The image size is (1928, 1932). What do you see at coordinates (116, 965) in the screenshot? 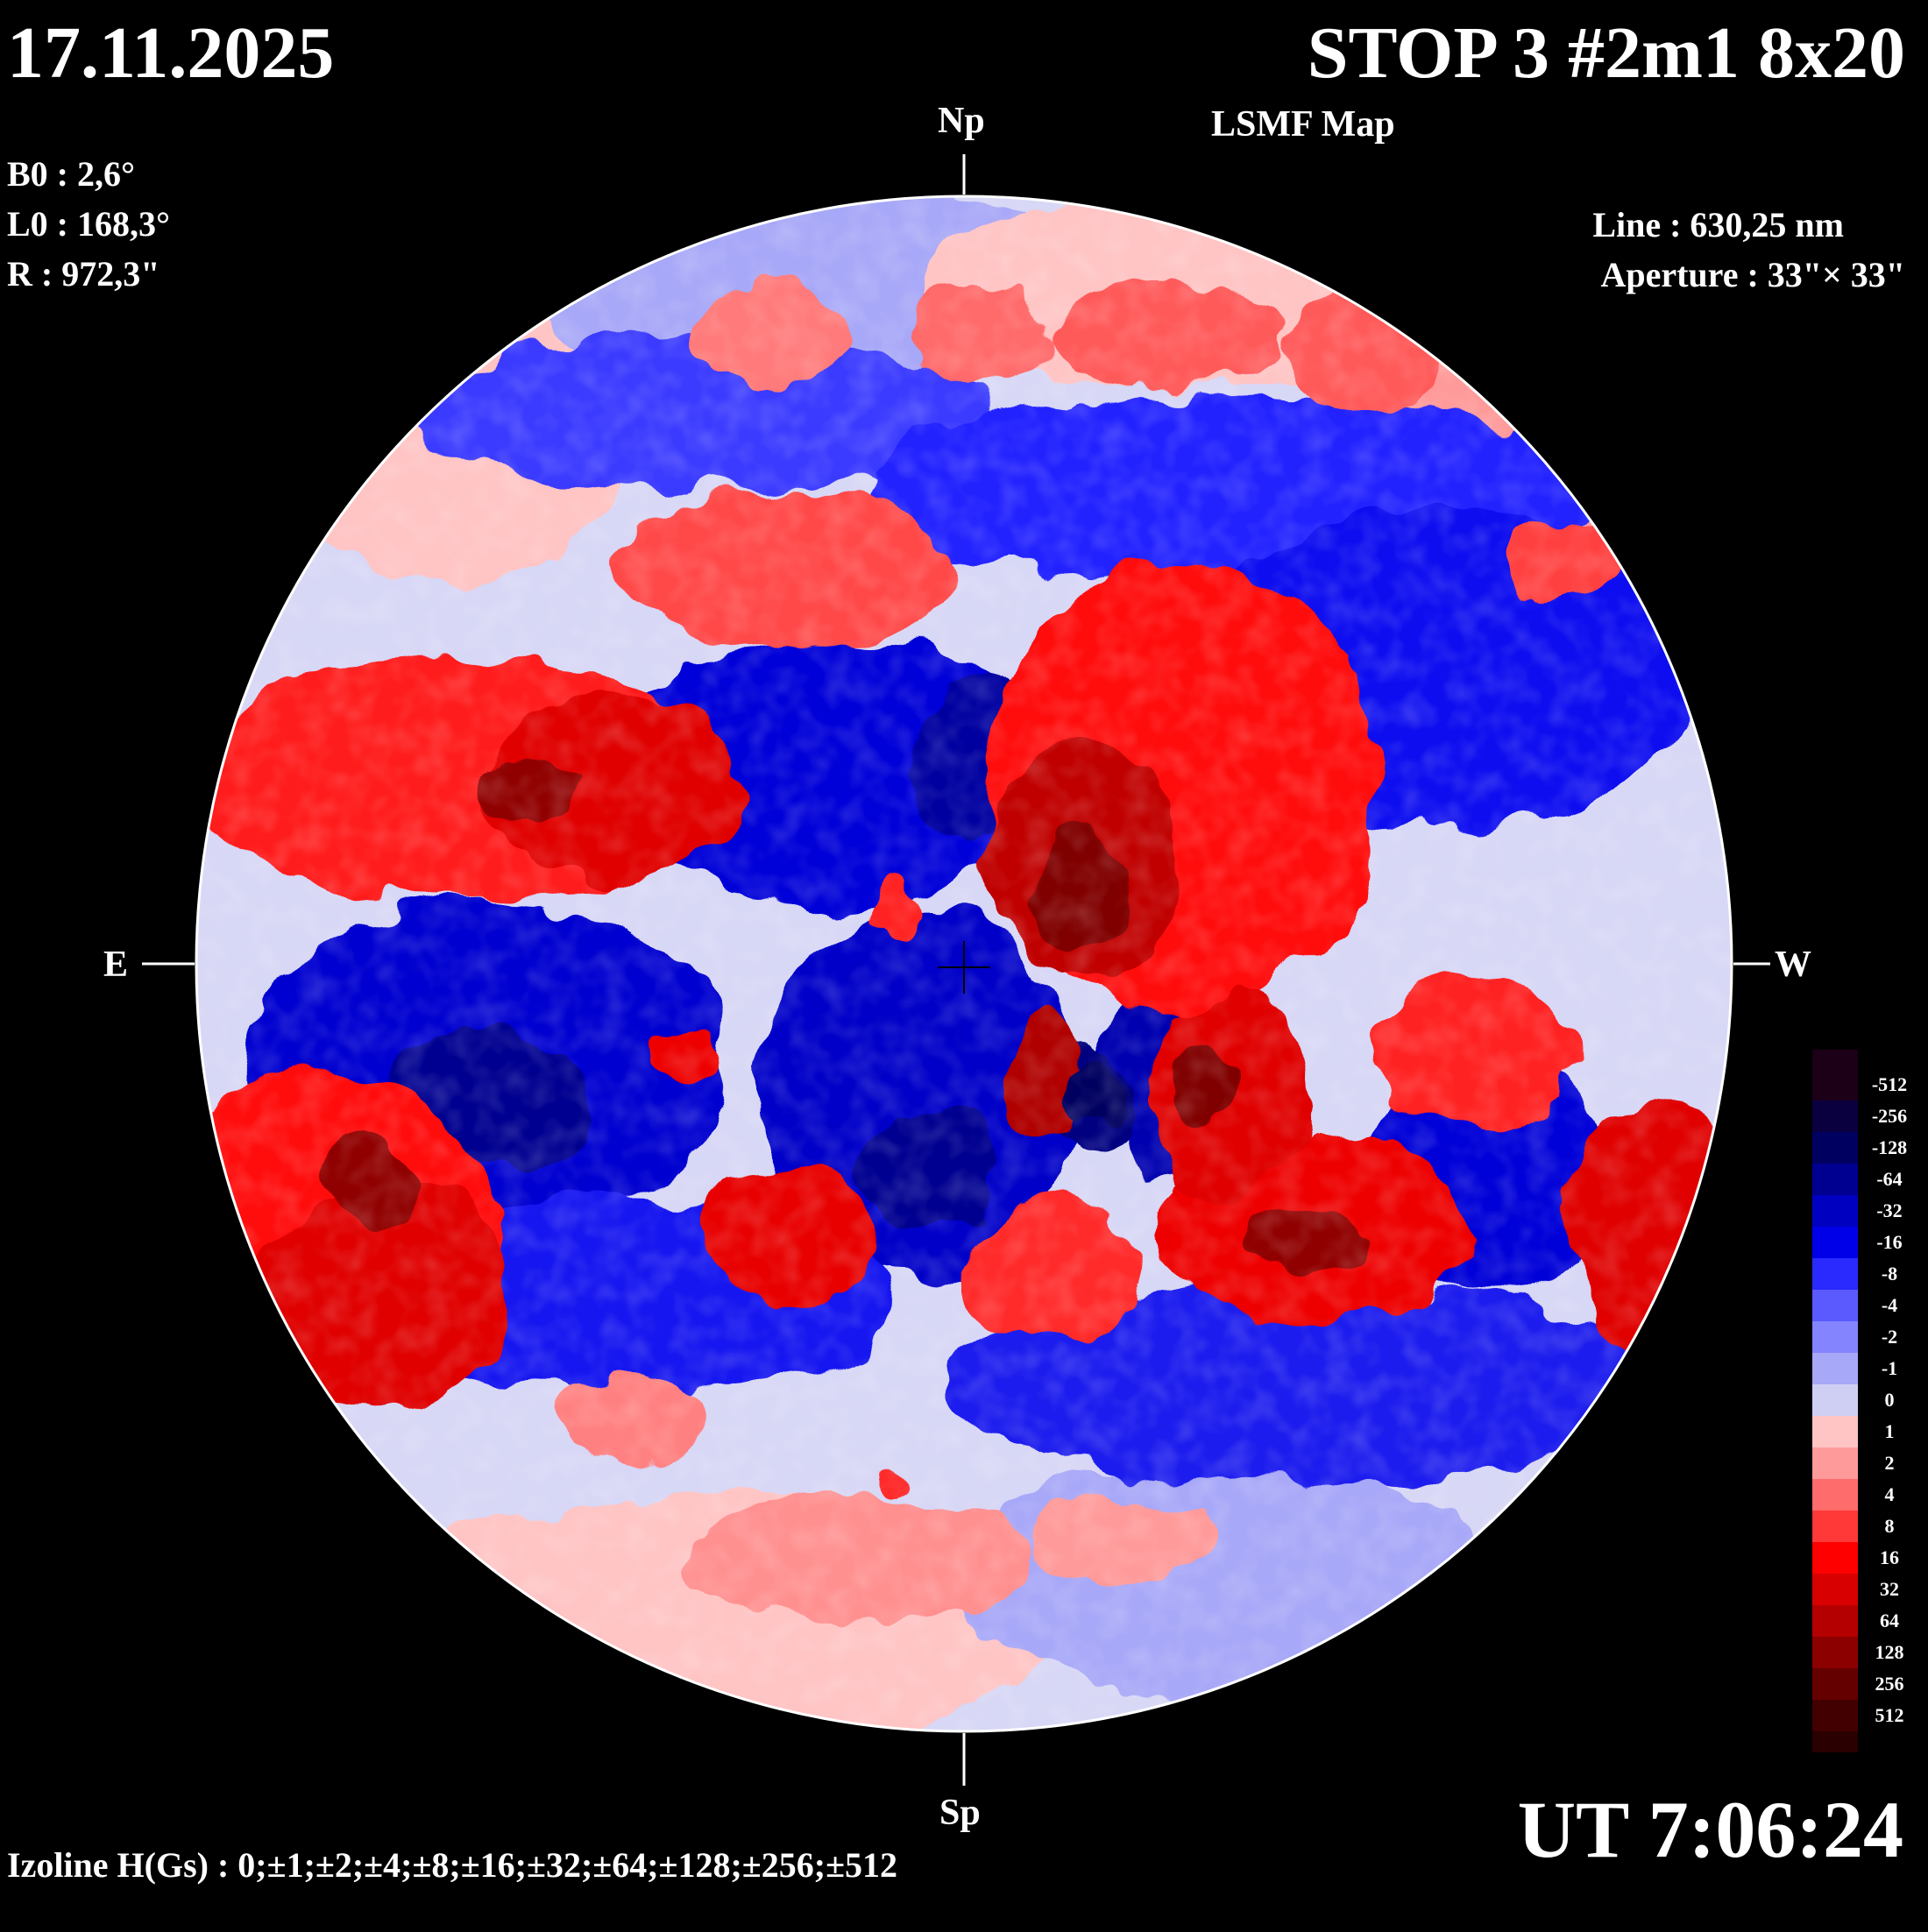
I see `east-label: E` at bounding box center [116, 965].